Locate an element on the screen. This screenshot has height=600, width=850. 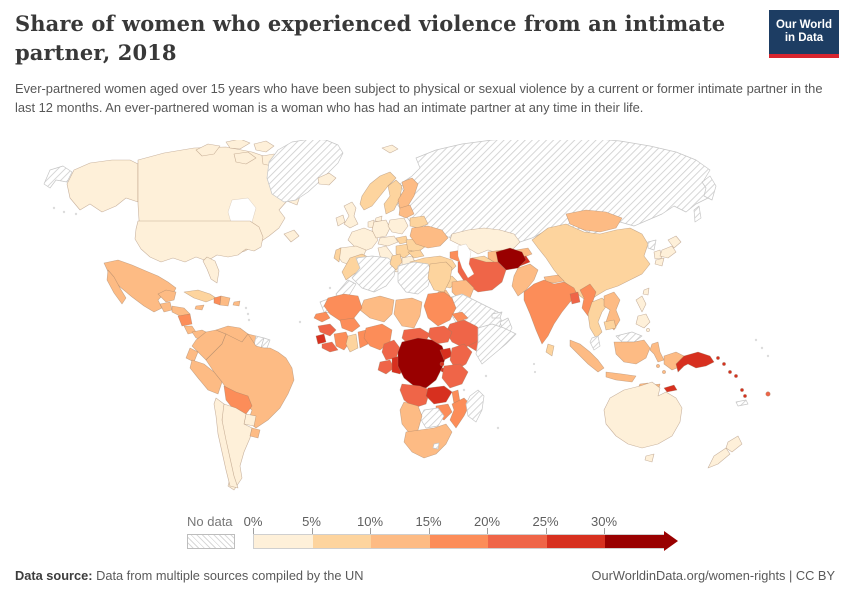
country-uruguay is located at coordinates (255, 433).